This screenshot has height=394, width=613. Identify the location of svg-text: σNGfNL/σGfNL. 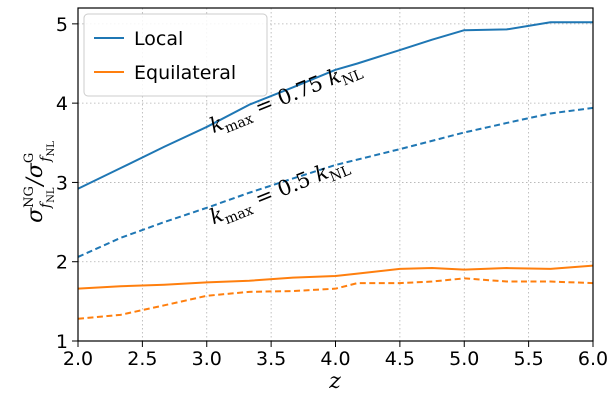
(39, 182).